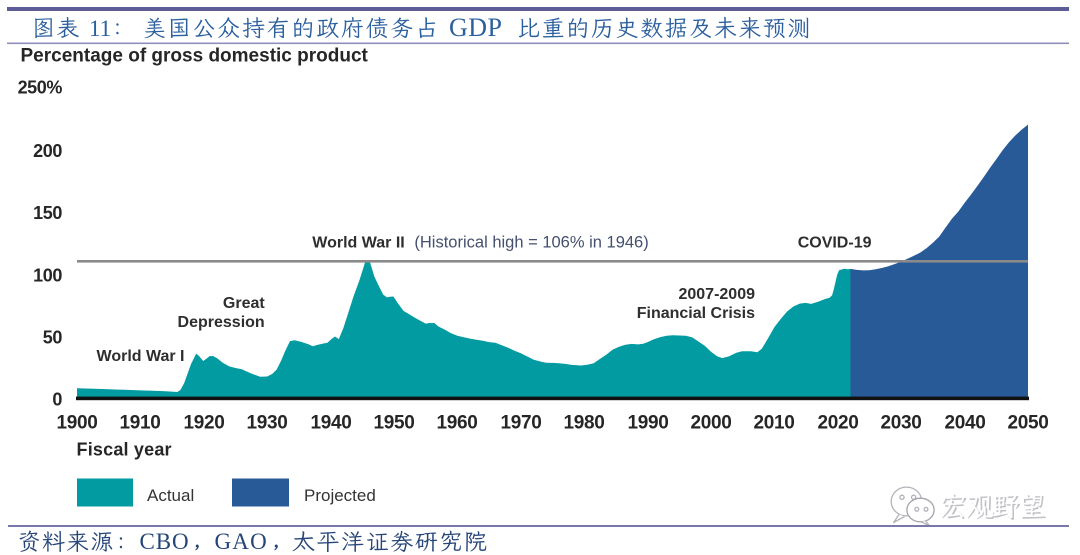 The width and height of the screenshot is (1080, 555). What do you see at coordinates (773, 423) in the screenshot?
I see `svg-text: 2010` at bounding box center [773, 423].